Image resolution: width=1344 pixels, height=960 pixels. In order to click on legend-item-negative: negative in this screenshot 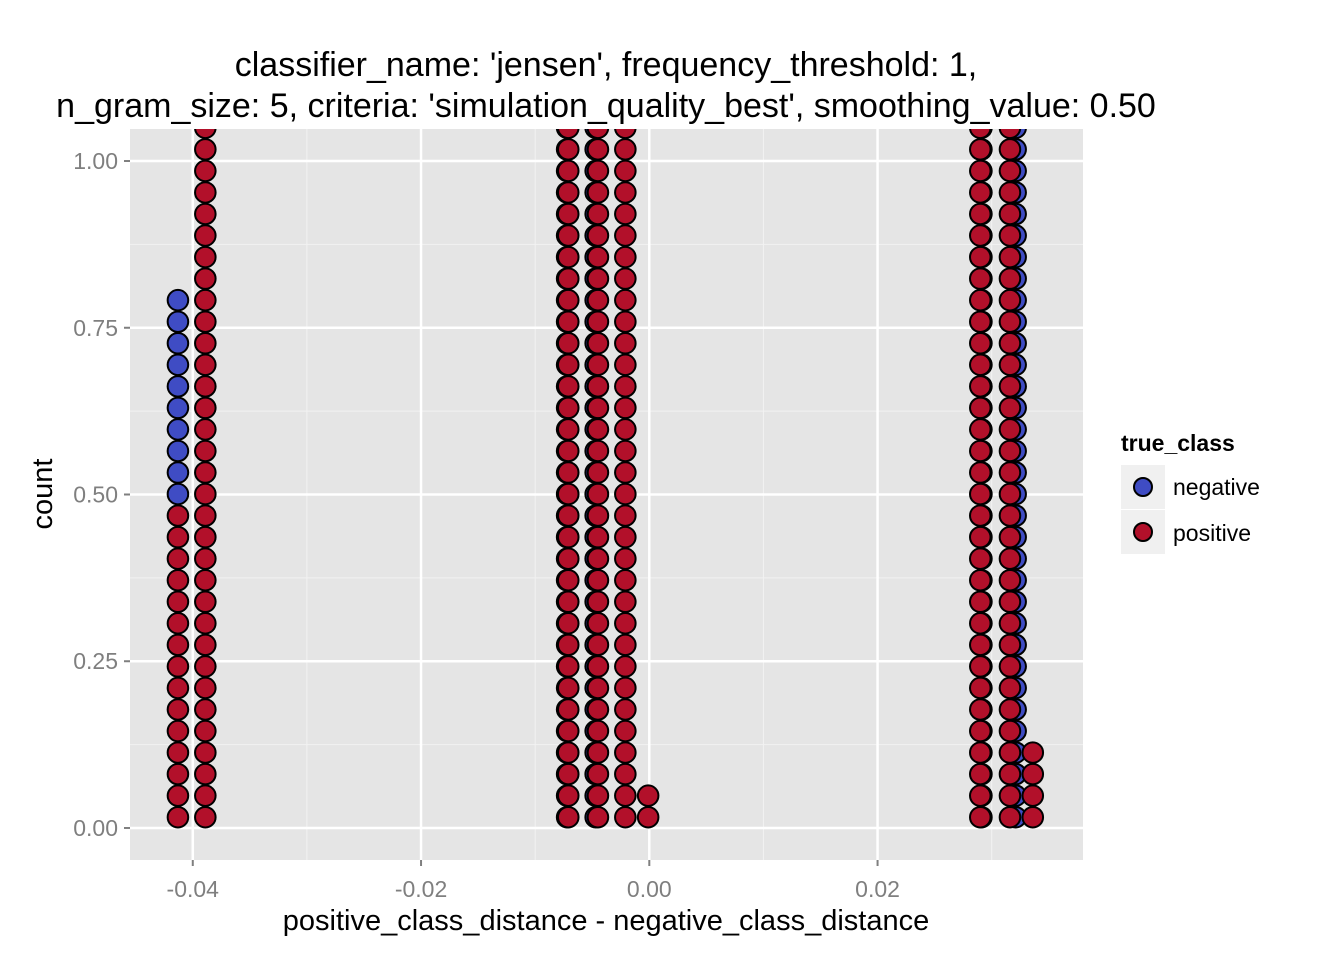, I will do `click(1190, 487)`.